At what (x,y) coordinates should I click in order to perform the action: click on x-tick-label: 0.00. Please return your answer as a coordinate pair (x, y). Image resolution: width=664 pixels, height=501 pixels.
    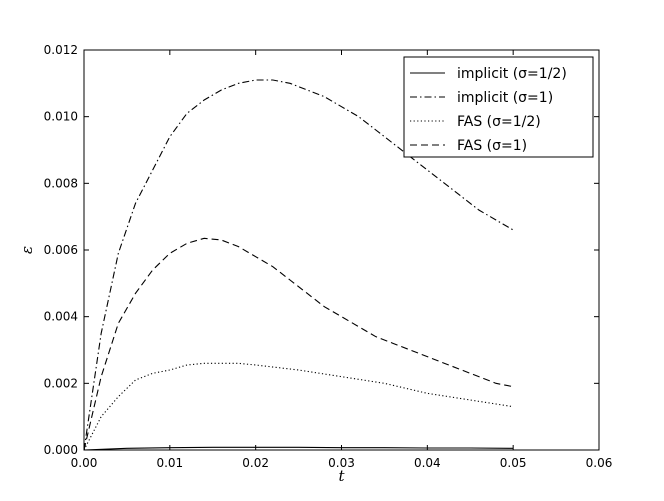
    Looking at the image, I should click on (84, 463).